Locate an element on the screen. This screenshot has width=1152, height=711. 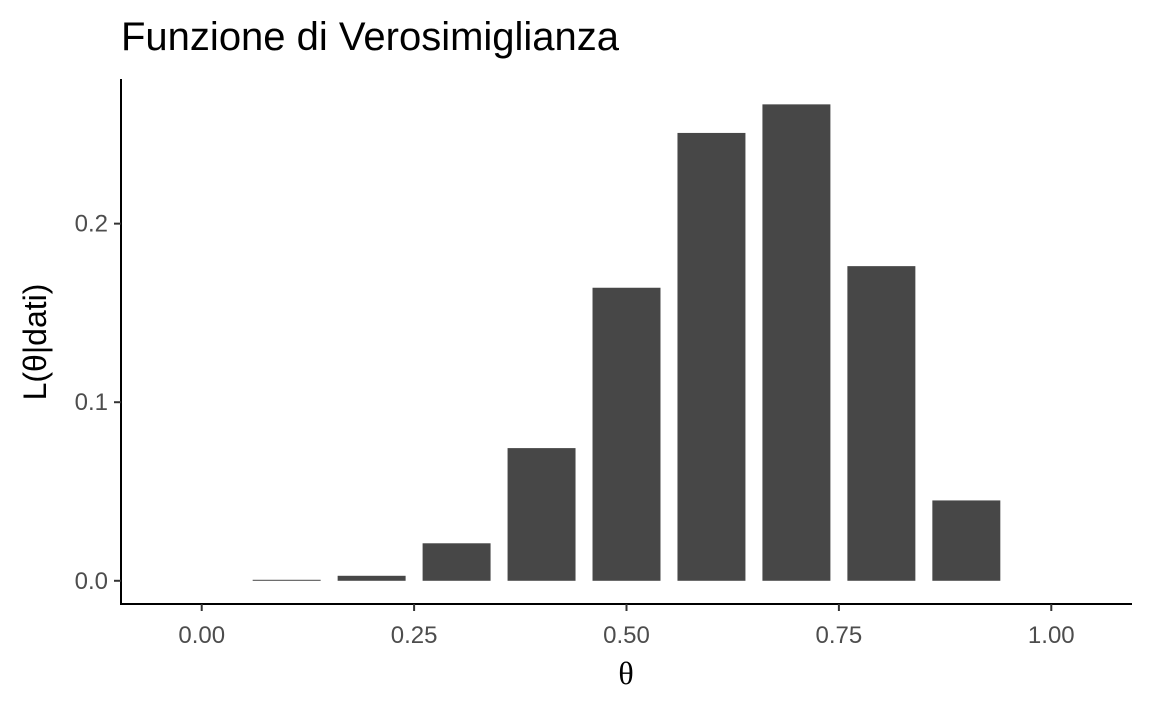
y-axis-ticks: 0.0 0.1 0.2 is located at coordinates (98, 403).